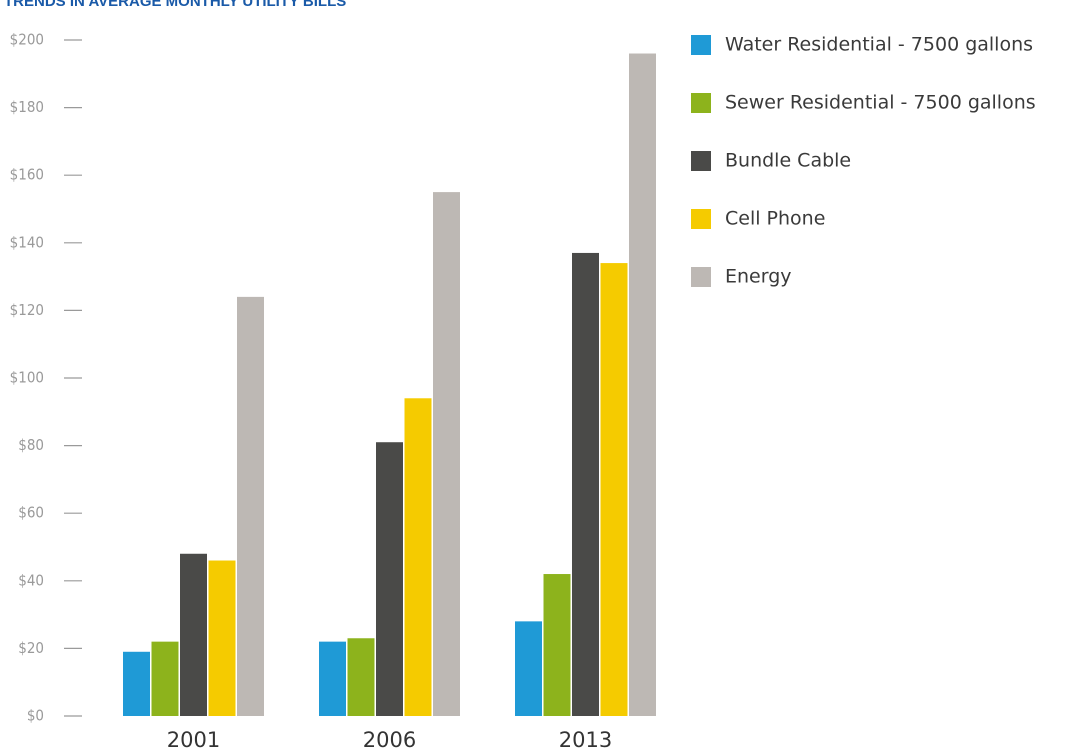 Image resolution: width=1067 pixels, height=753 pixels. What do you see at coordinates (788, 161) in the screenshot?
I see `legend-label: Bundle Cable` at bounding box center [788, 161].